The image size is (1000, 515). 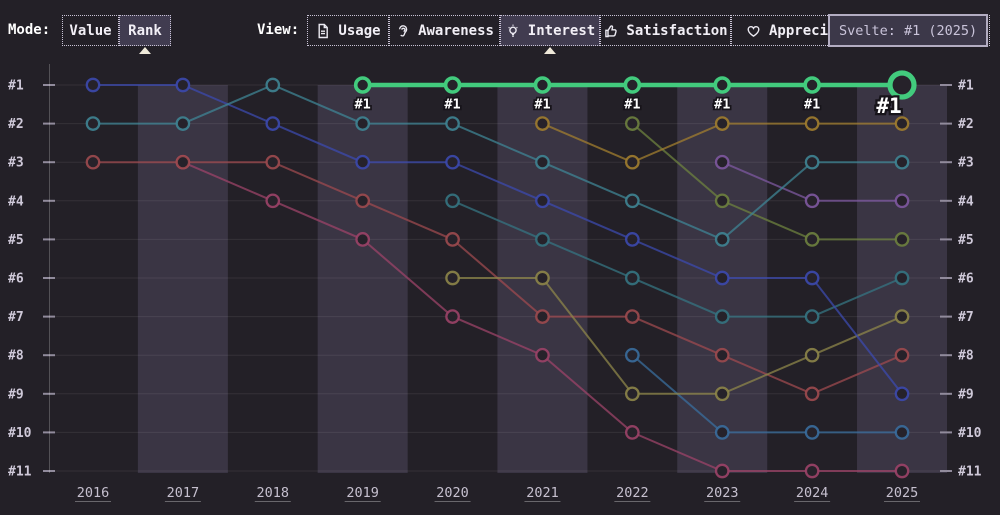 What do you see at coordinates (966, 394) in the screenshot?
I see `rank-axis-label-right: #9` at bounding box center [966, 394].